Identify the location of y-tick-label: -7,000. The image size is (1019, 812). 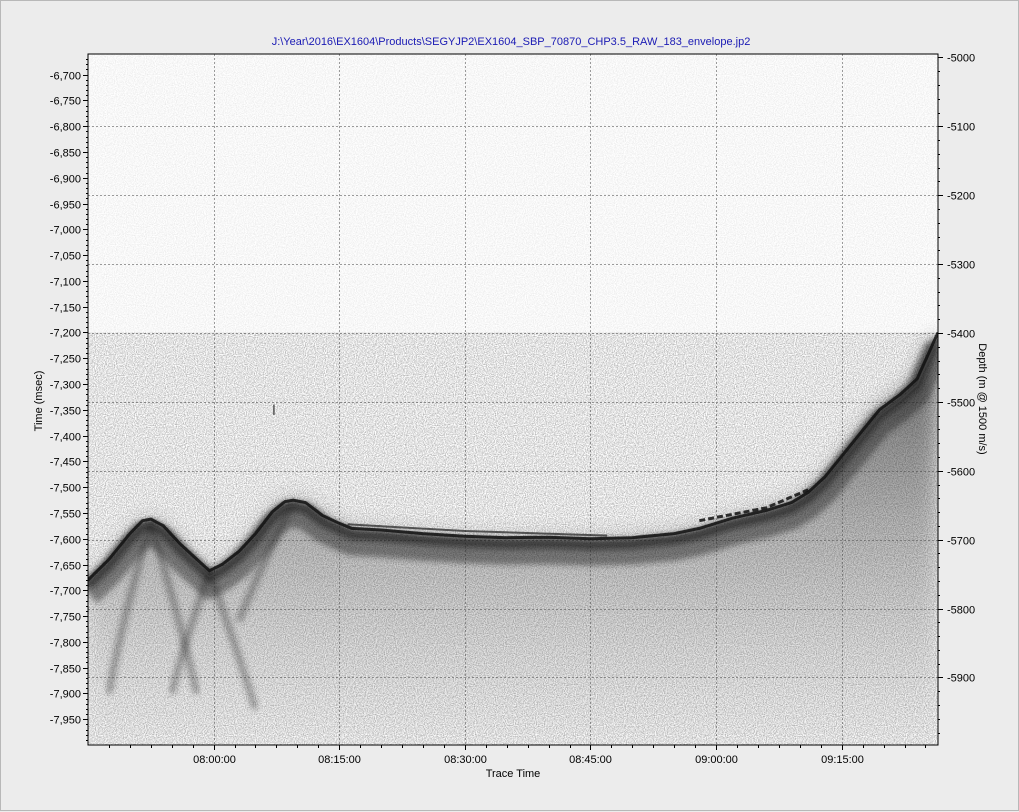
(65, 231).